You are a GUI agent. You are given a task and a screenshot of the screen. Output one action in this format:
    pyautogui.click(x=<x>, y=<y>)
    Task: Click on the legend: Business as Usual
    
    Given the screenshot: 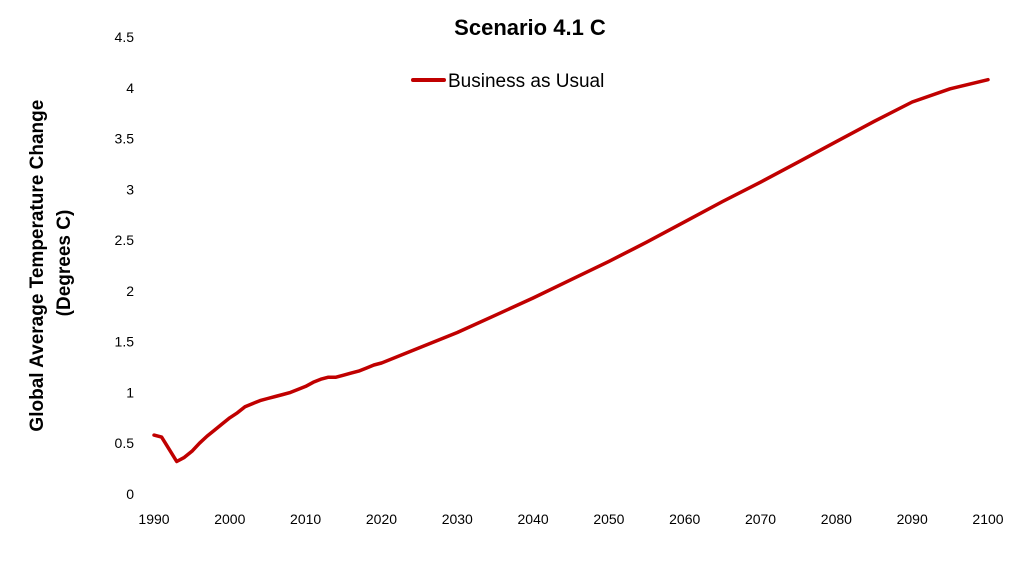 What is the action you would take?
    pyautogui.click(x=507, y=81)
    